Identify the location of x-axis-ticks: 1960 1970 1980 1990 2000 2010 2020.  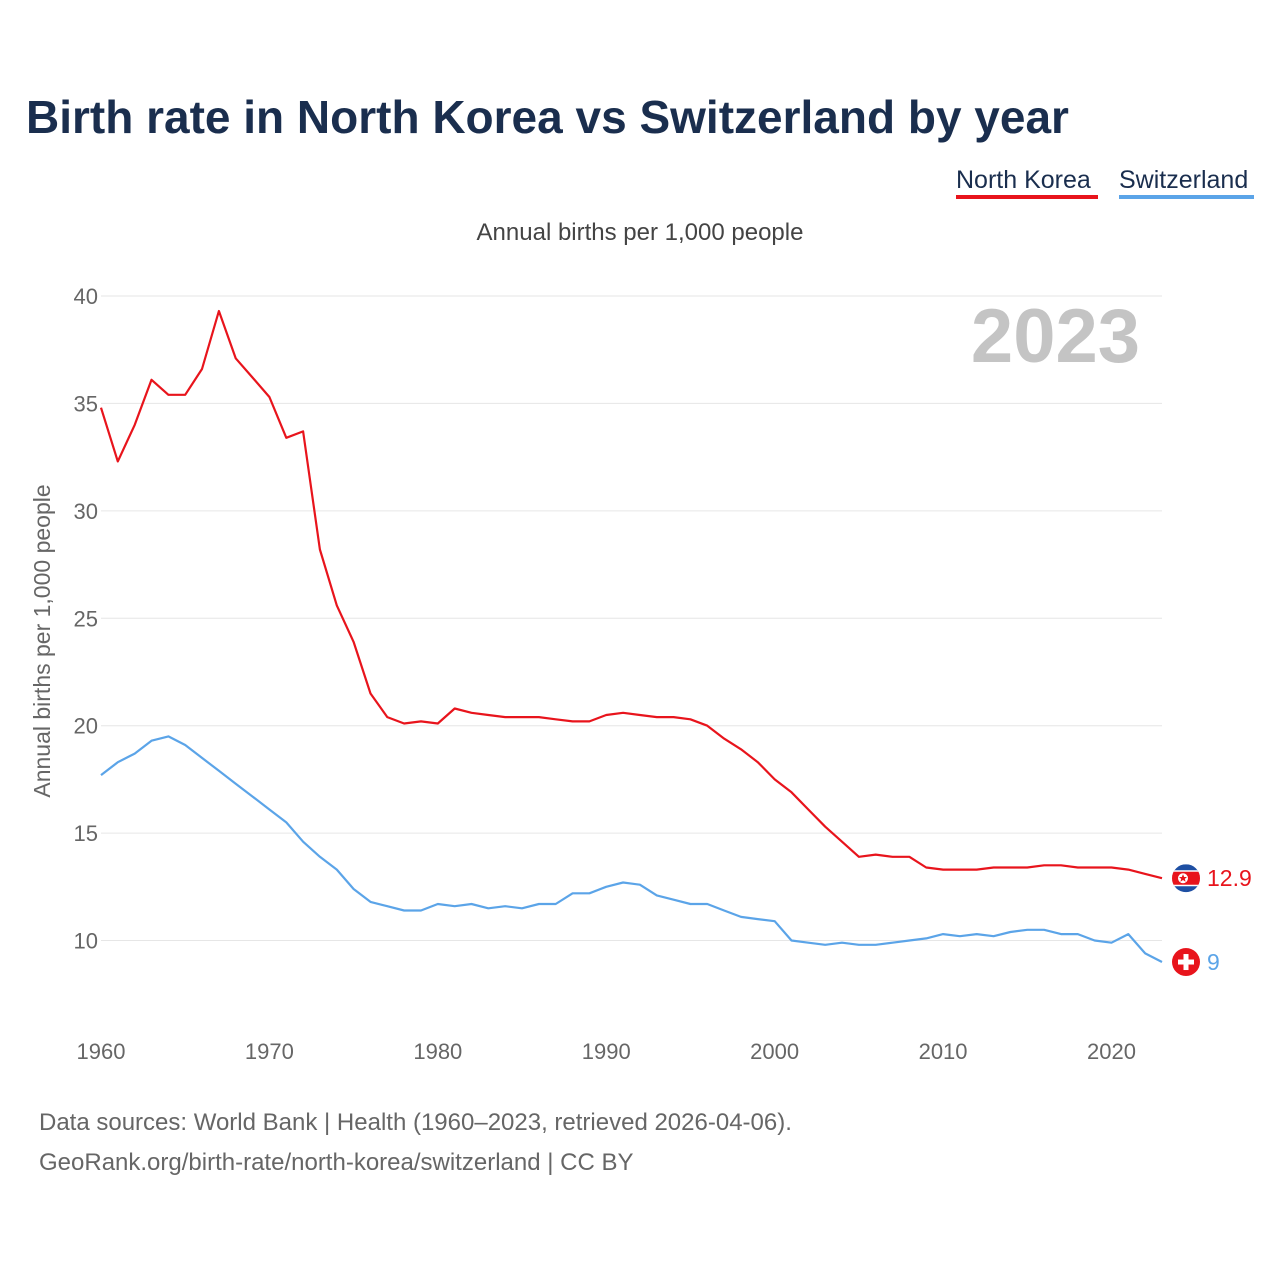
(606, 1051).